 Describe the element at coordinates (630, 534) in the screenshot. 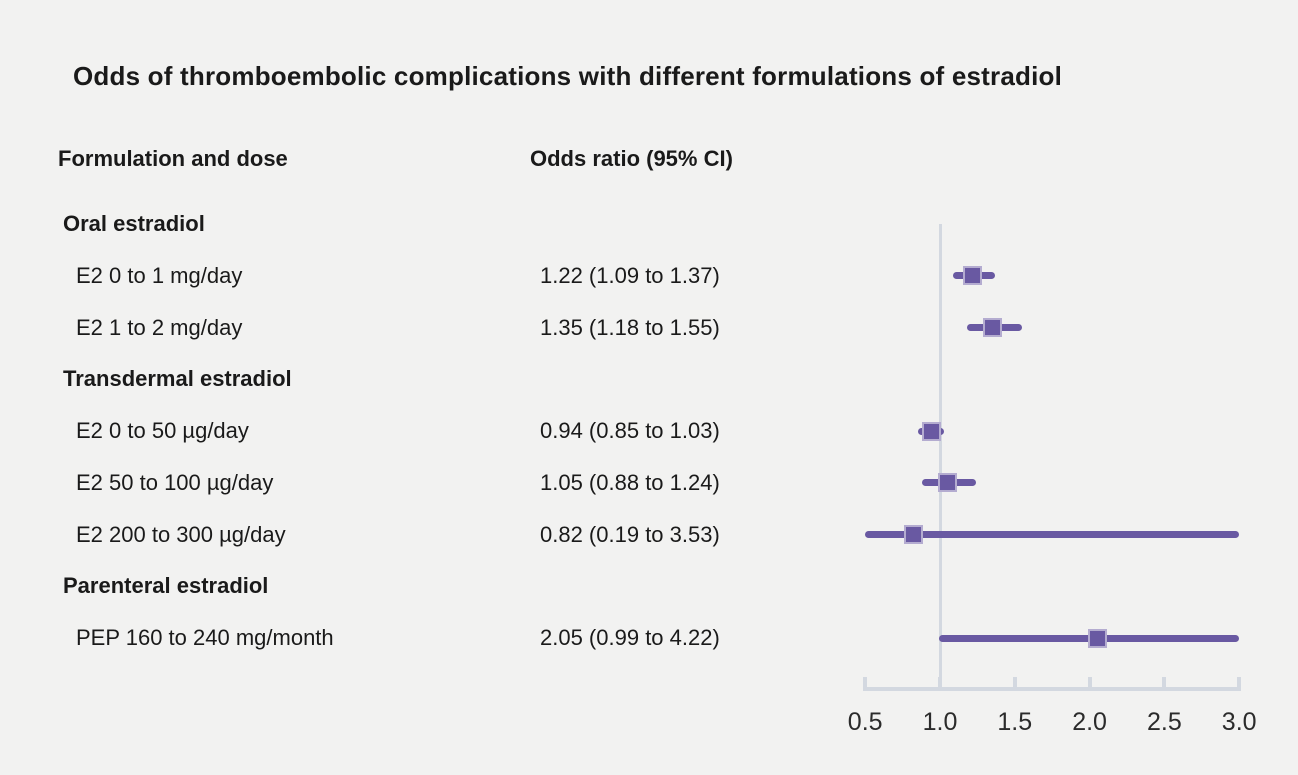

I see `odds-ratio-value: 0.82 (0.19 to 3.53)` at that location.